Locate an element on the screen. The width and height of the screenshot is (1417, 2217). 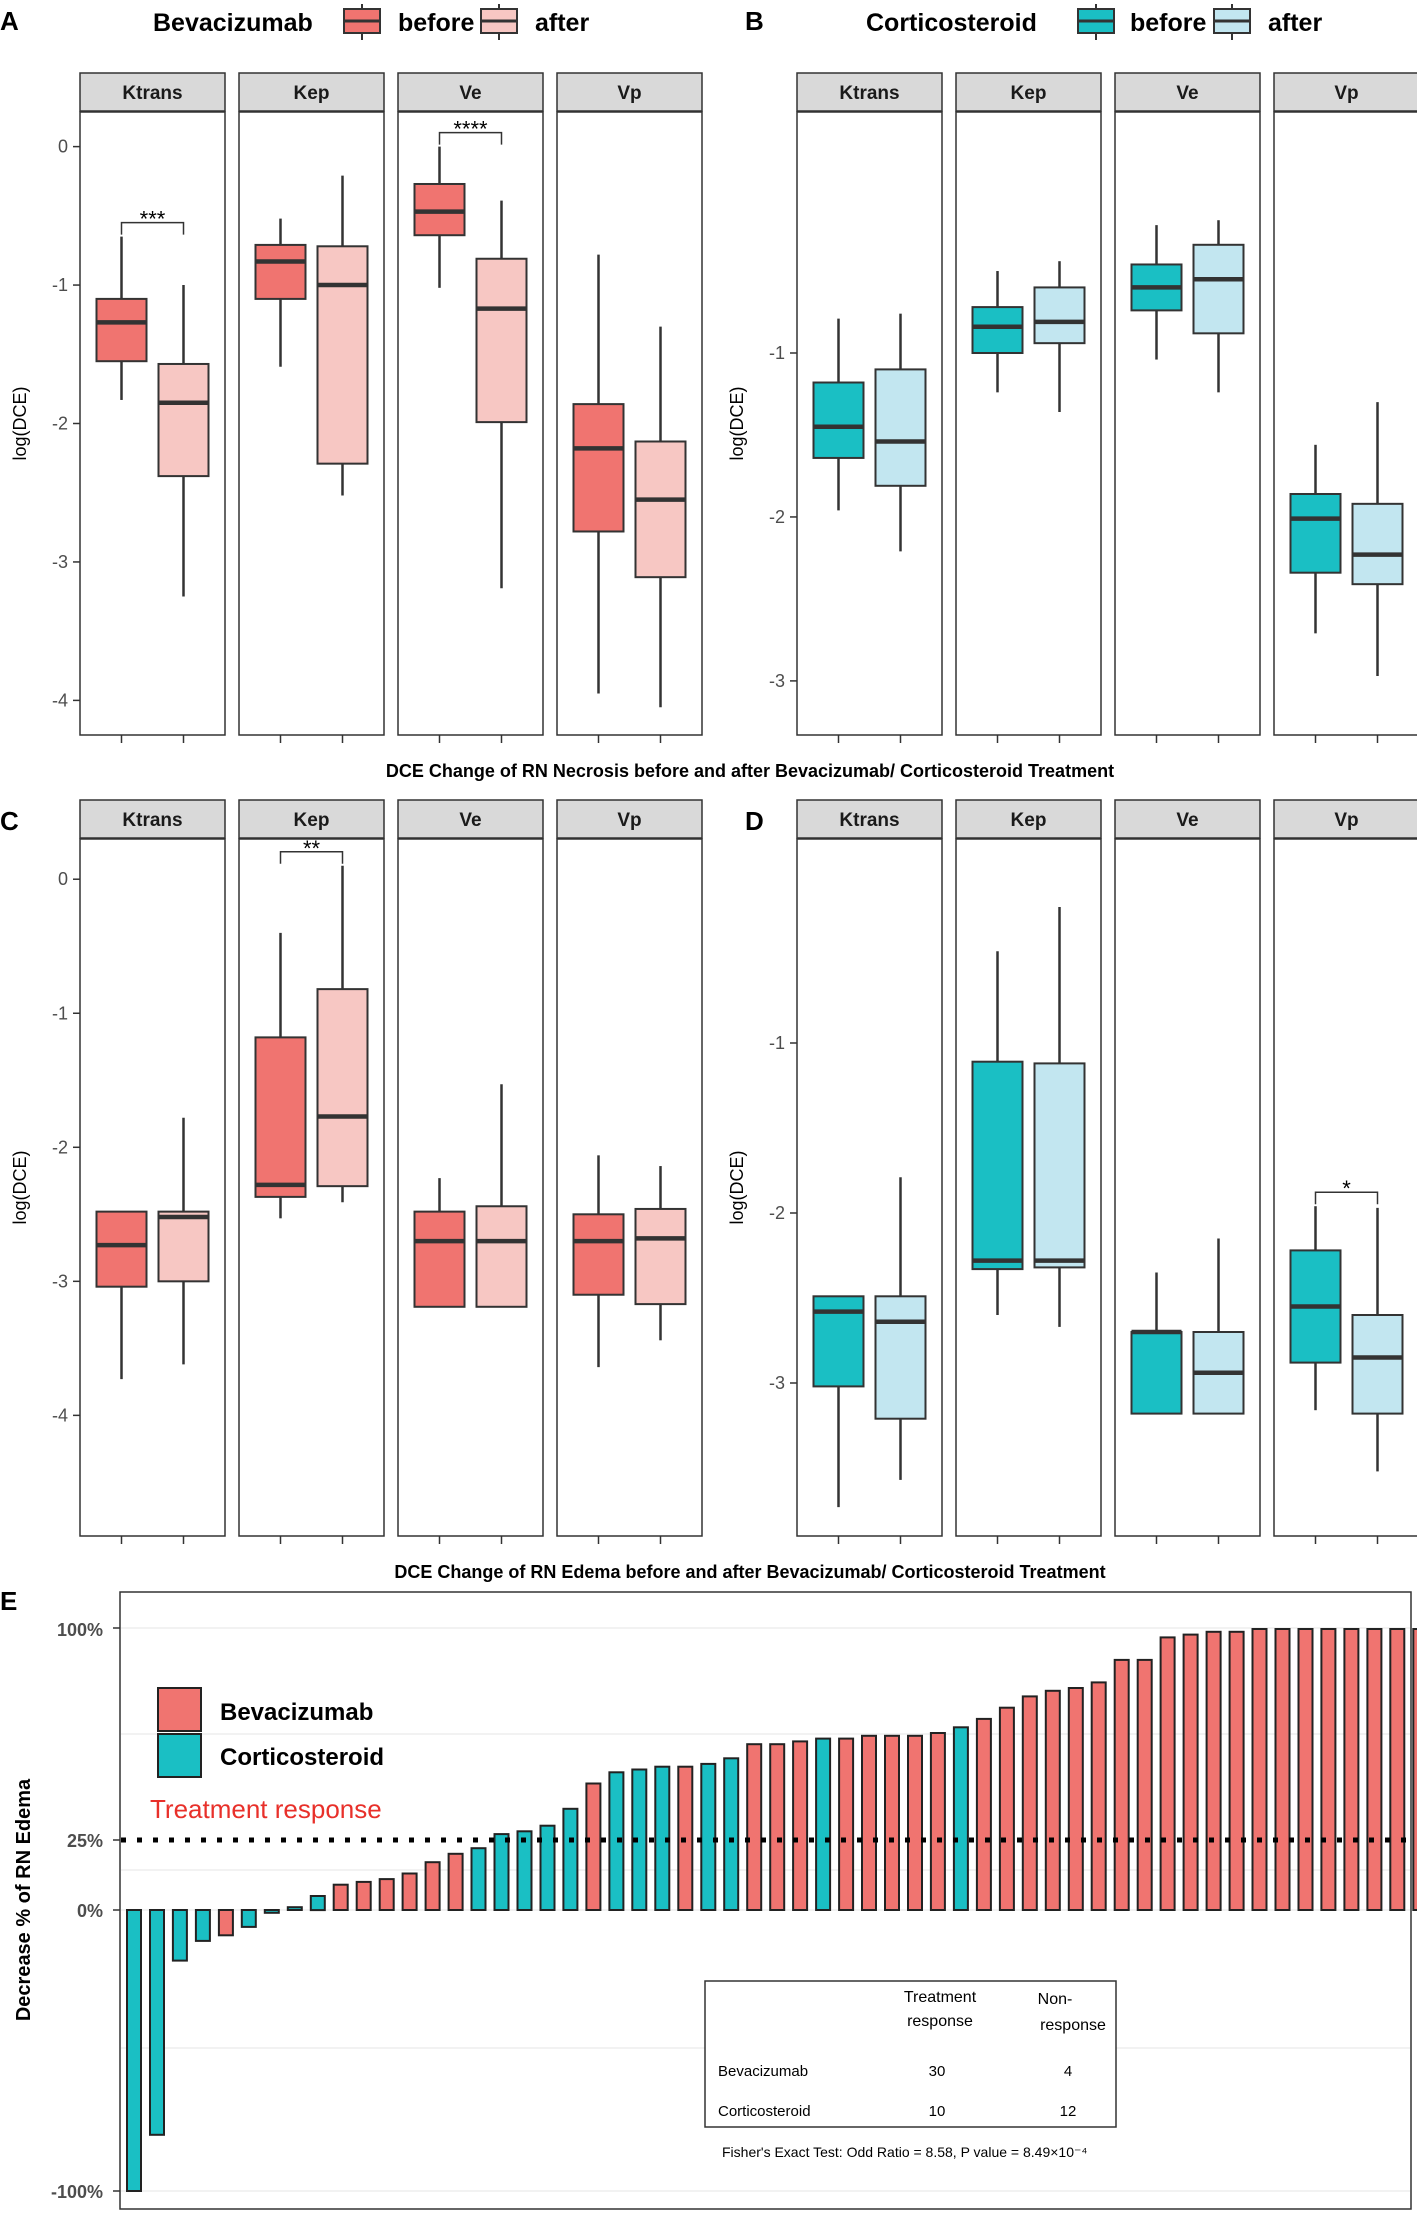
legend-e-cort-key is located at coordinates (179, 1755).